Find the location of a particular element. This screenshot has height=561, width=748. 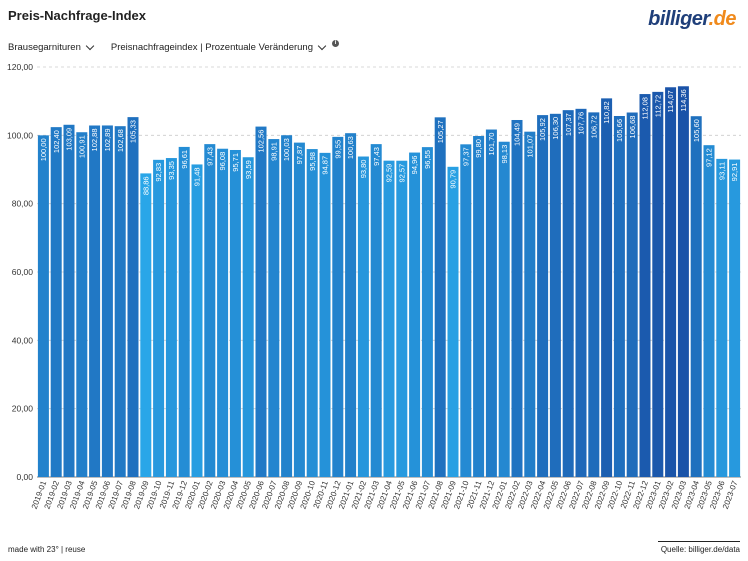

category-dropdown: Brausegarnituren is located at coordinates (51, 47).